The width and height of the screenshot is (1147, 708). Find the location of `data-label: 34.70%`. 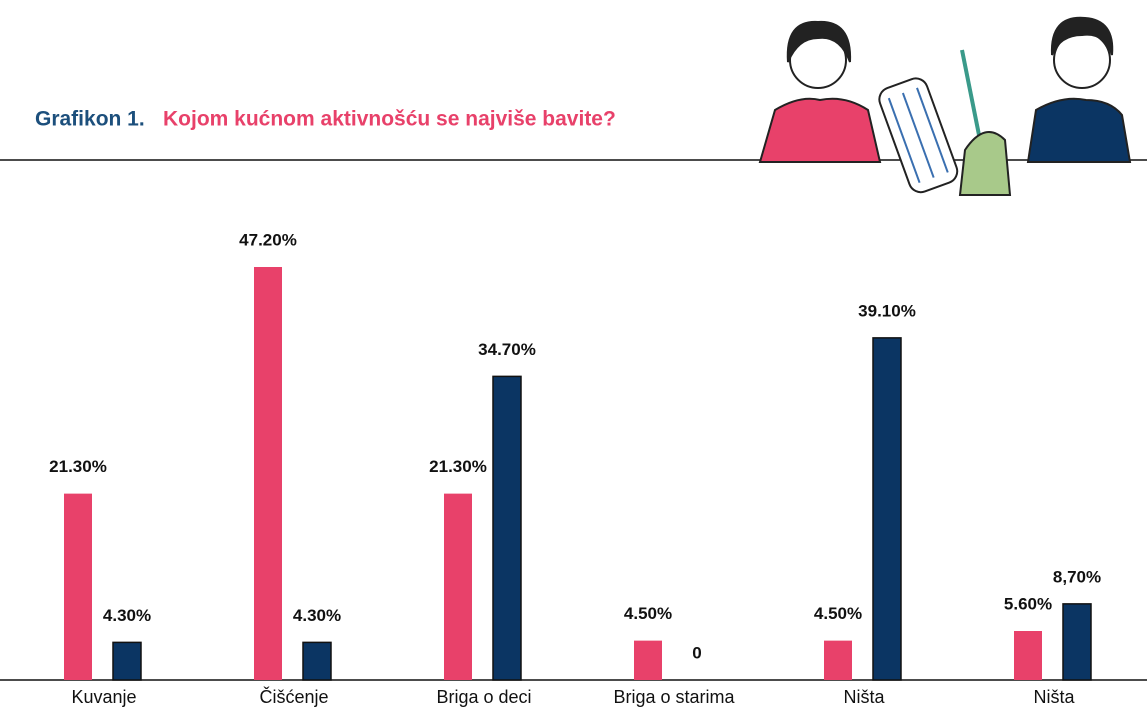

data-label: 34.70% is located at coordinates (507, 349).